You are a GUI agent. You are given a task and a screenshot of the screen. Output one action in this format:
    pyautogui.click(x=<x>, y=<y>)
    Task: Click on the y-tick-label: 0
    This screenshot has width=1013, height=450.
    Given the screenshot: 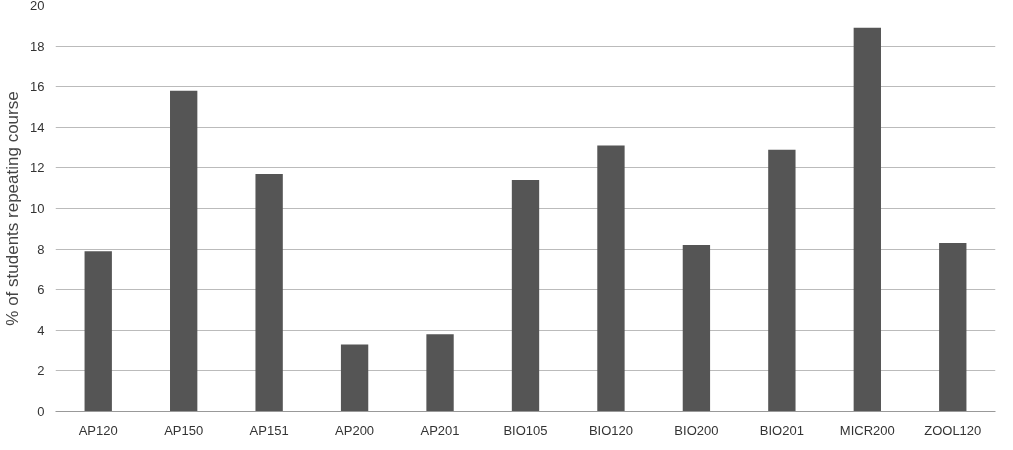 What is the action you would take?
    pyautogui.click(x=41, y=411)
    